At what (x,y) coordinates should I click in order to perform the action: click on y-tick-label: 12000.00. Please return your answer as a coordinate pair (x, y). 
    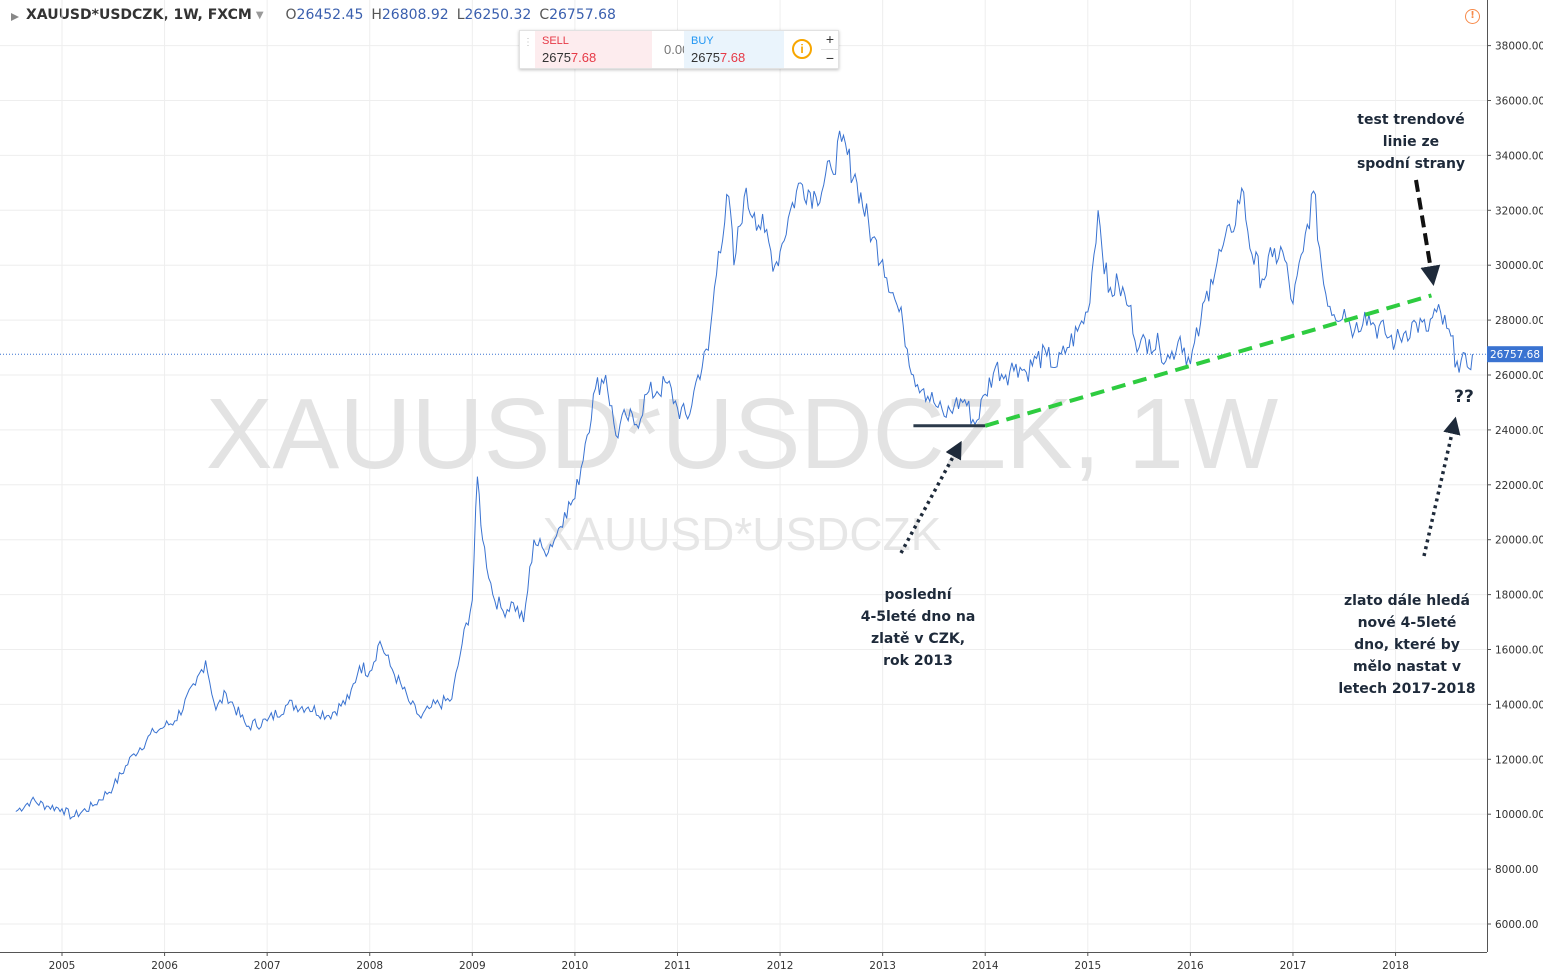
    Looking at the image, I should click on (1519, 760).